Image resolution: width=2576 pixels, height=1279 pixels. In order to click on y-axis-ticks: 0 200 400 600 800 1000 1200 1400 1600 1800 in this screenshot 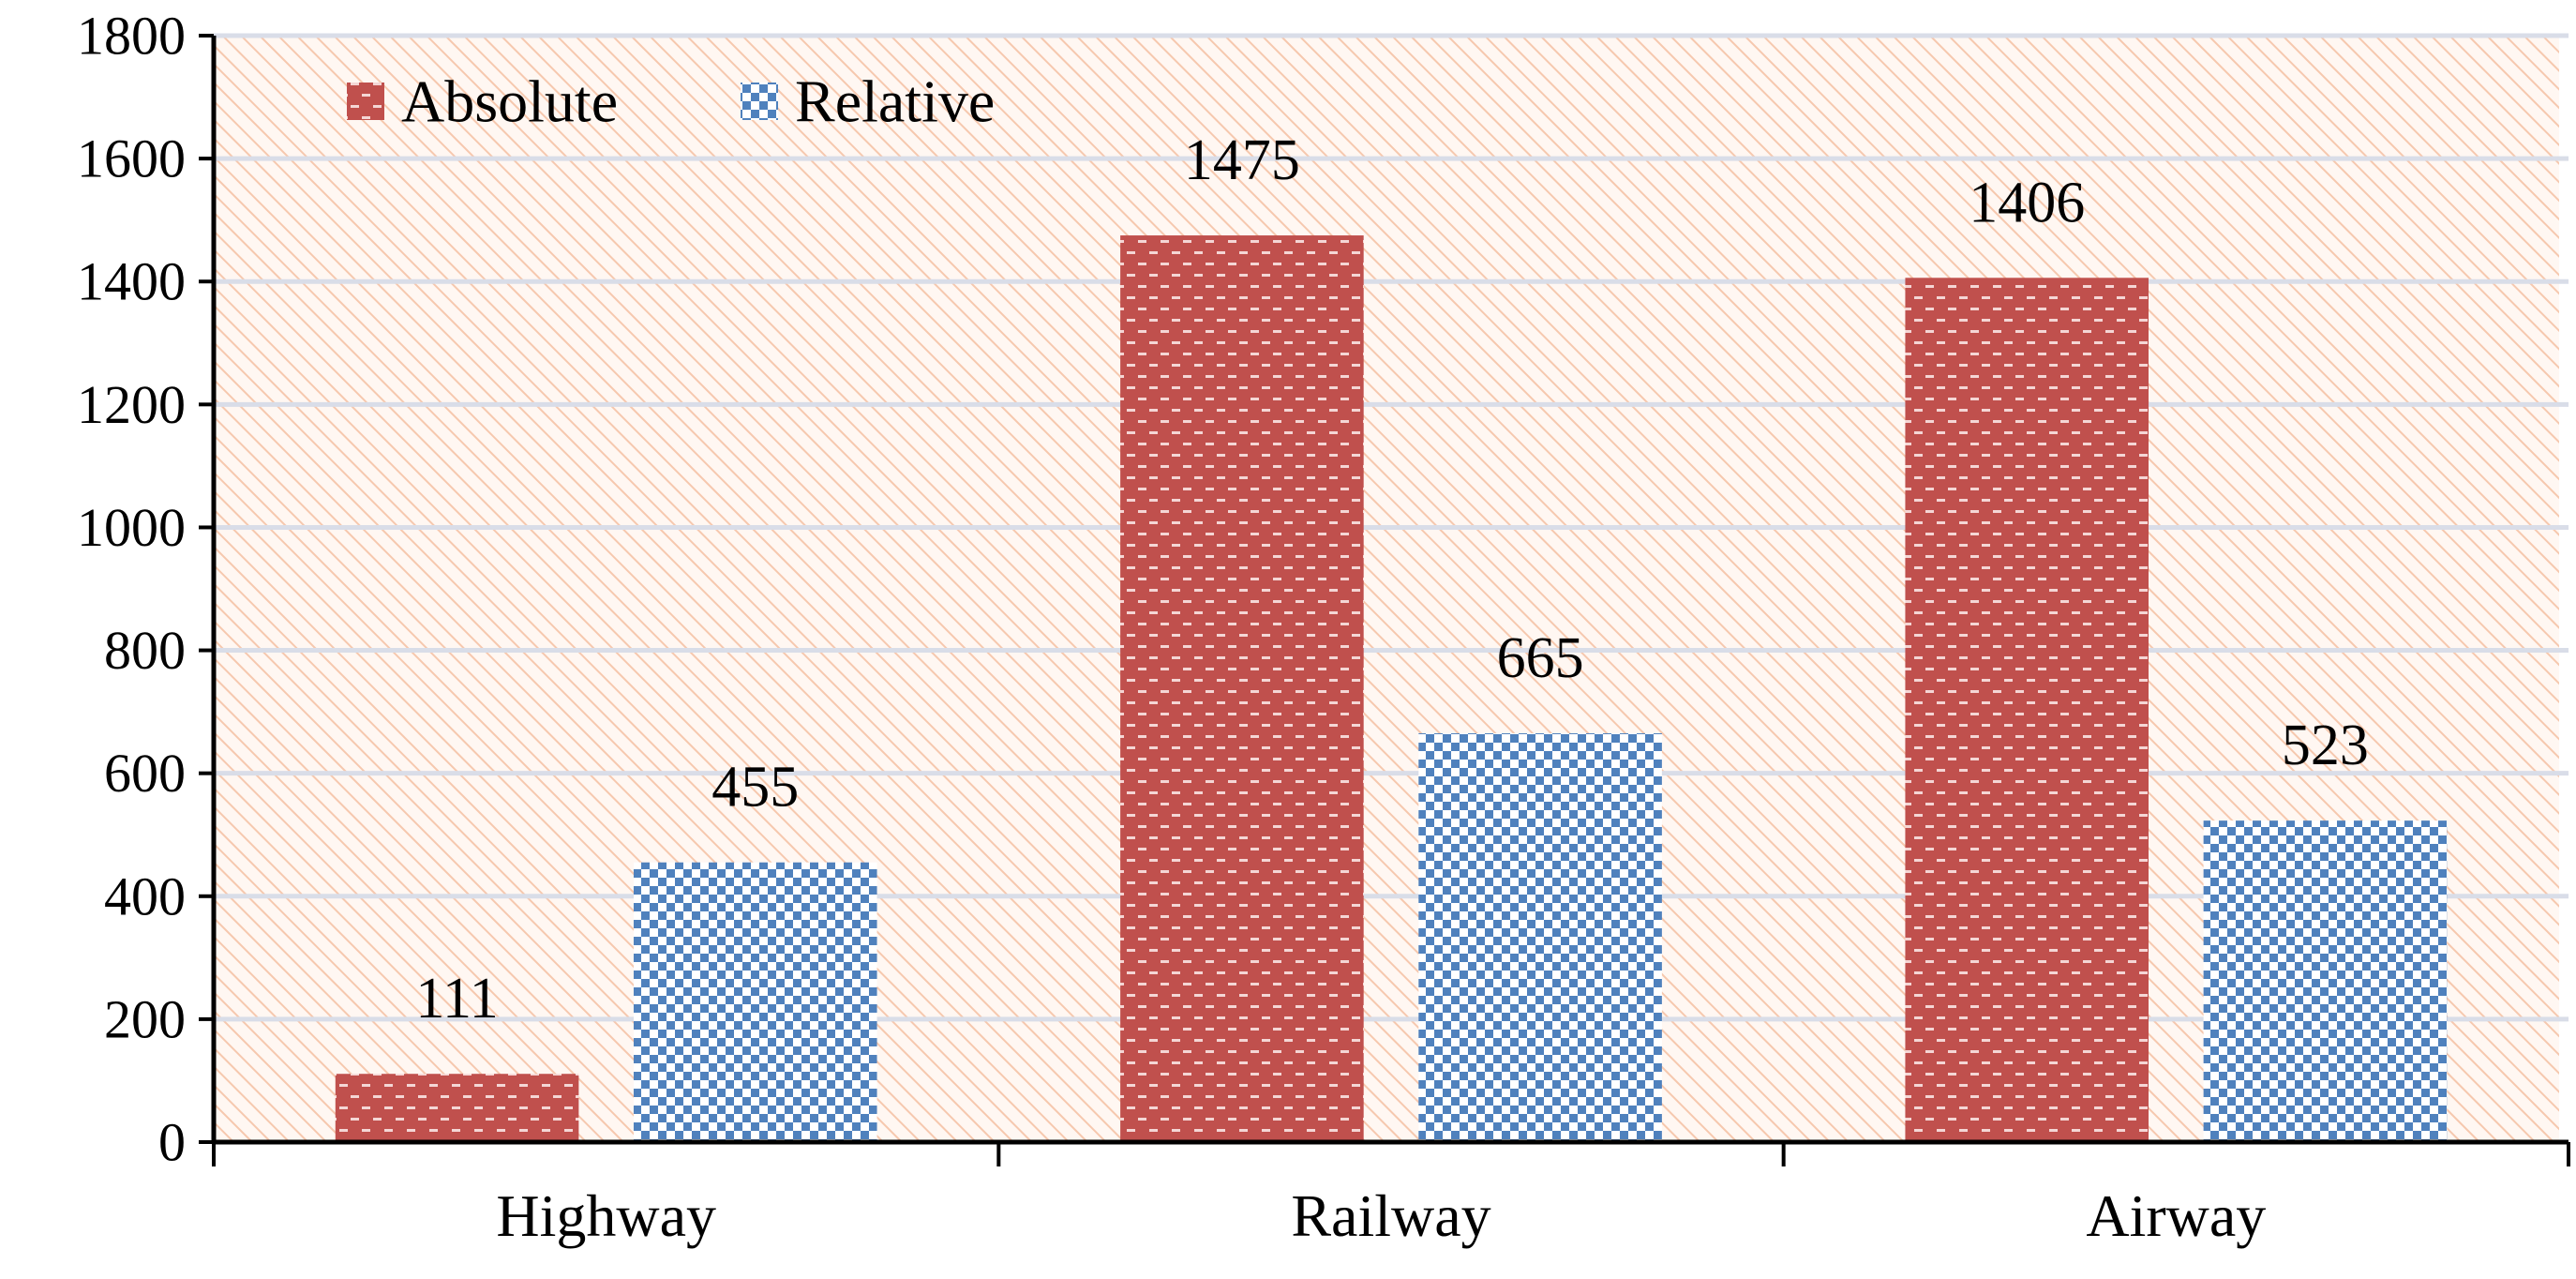, I will do `click(145, 589)`.